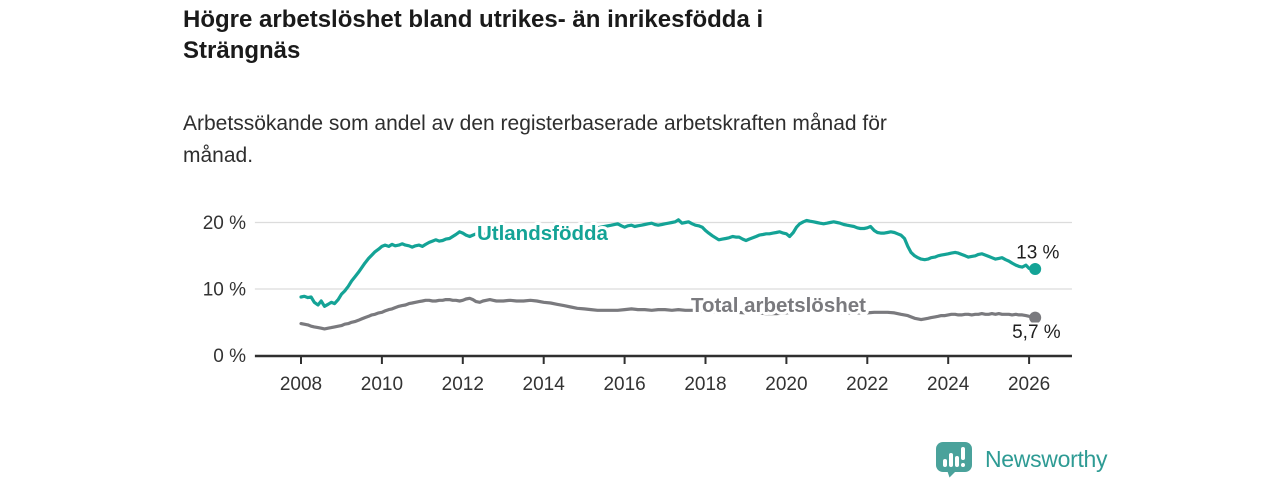  I want to click on end-value-label-utlandsfodda: 13 %, so click(1037, 252).